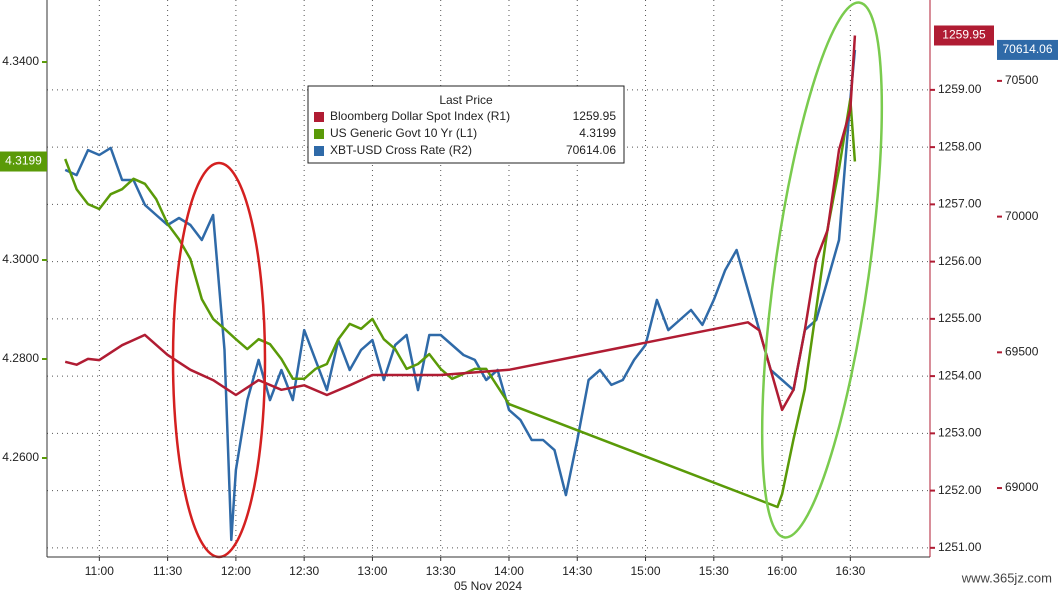 Image resolution: width=1058 pixels, height=595 pixels. Describe the element at coordinates (509, 571) in the screenshot. I see `x-tick-label: 14:00` at that location.